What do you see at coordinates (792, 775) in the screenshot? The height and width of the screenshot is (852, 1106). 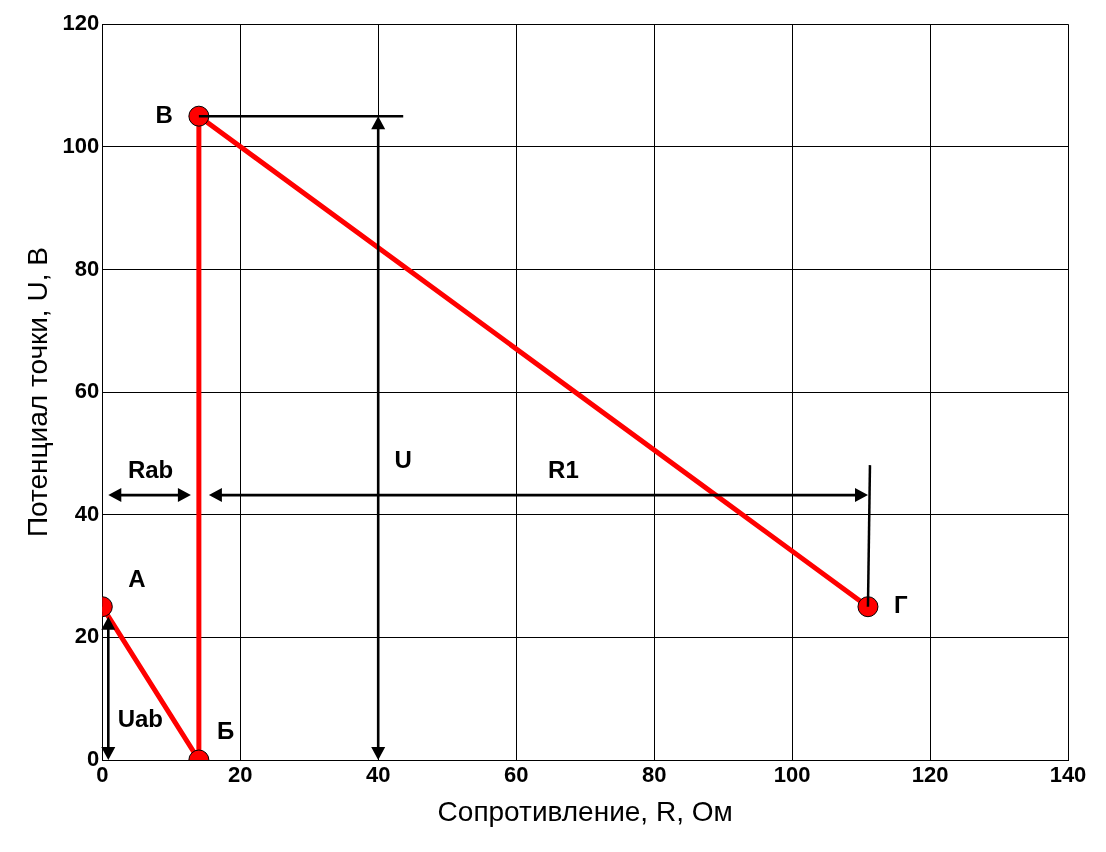 I see `x-tick-label: 100` at bounding box center [792, 775].